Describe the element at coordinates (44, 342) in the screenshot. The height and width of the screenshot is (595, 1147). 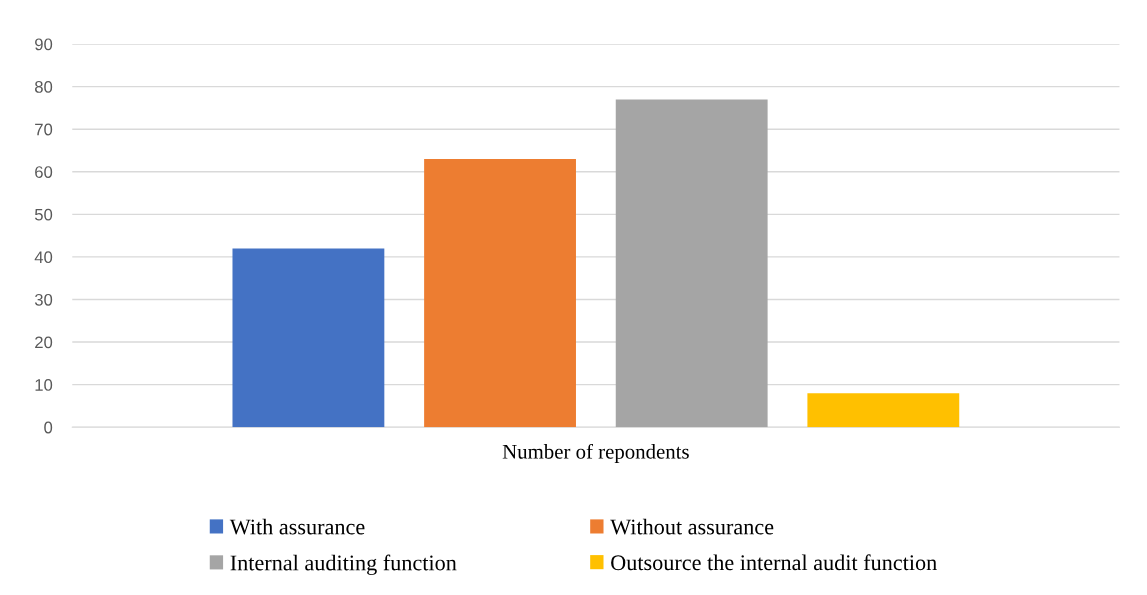
I see `y-tick-label: 20` at that location.